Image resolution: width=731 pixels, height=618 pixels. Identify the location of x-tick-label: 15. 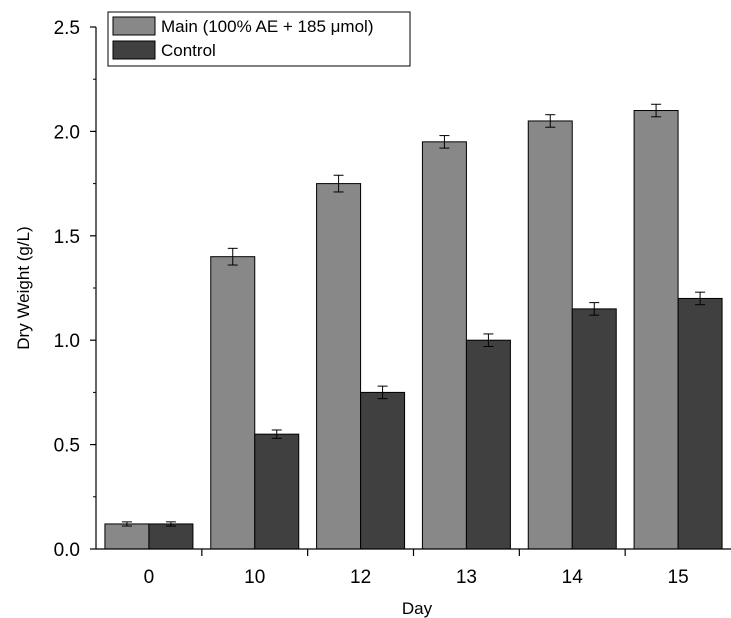
(678, 577).